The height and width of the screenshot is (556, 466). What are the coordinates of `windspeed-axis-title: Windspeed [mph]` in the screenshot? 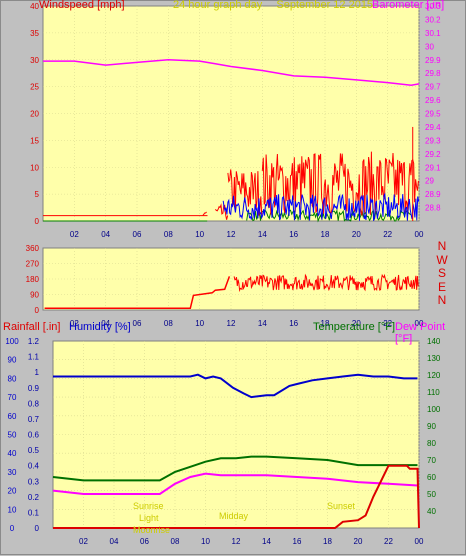 It's located at (82, 5).